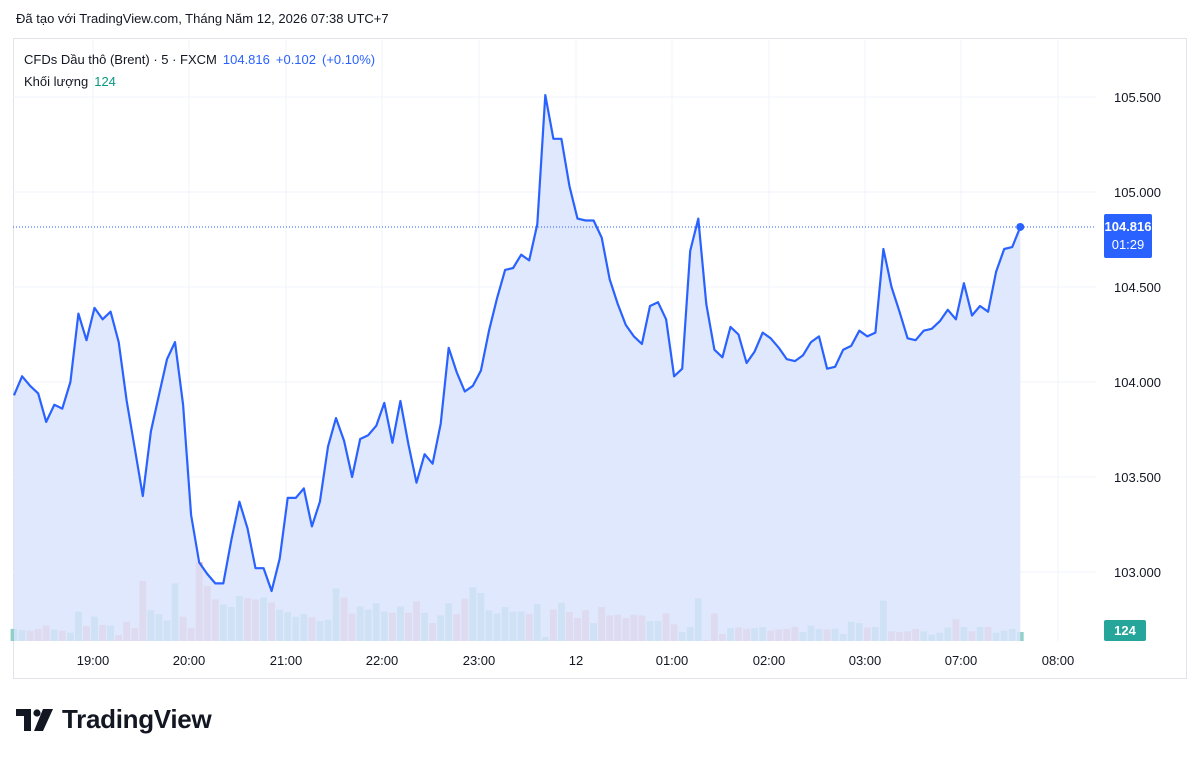 This screenshot has width=1200, height=759. I want to click on volume-label: Khối lượng, so click(56, 81).